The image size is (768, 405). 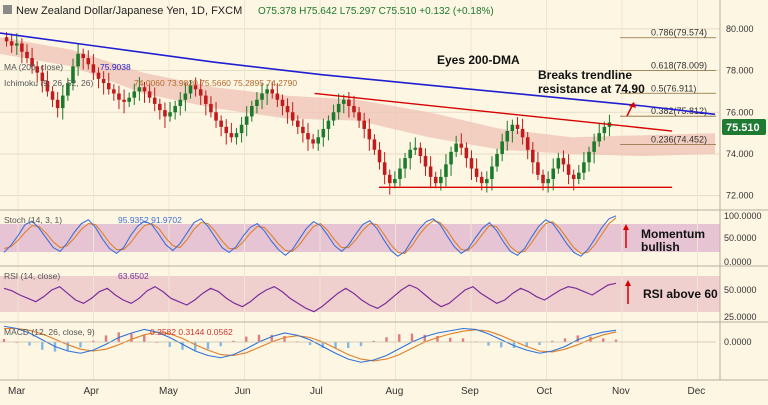 I want to click on rsi-line-layer, so click(x=310, y=297).